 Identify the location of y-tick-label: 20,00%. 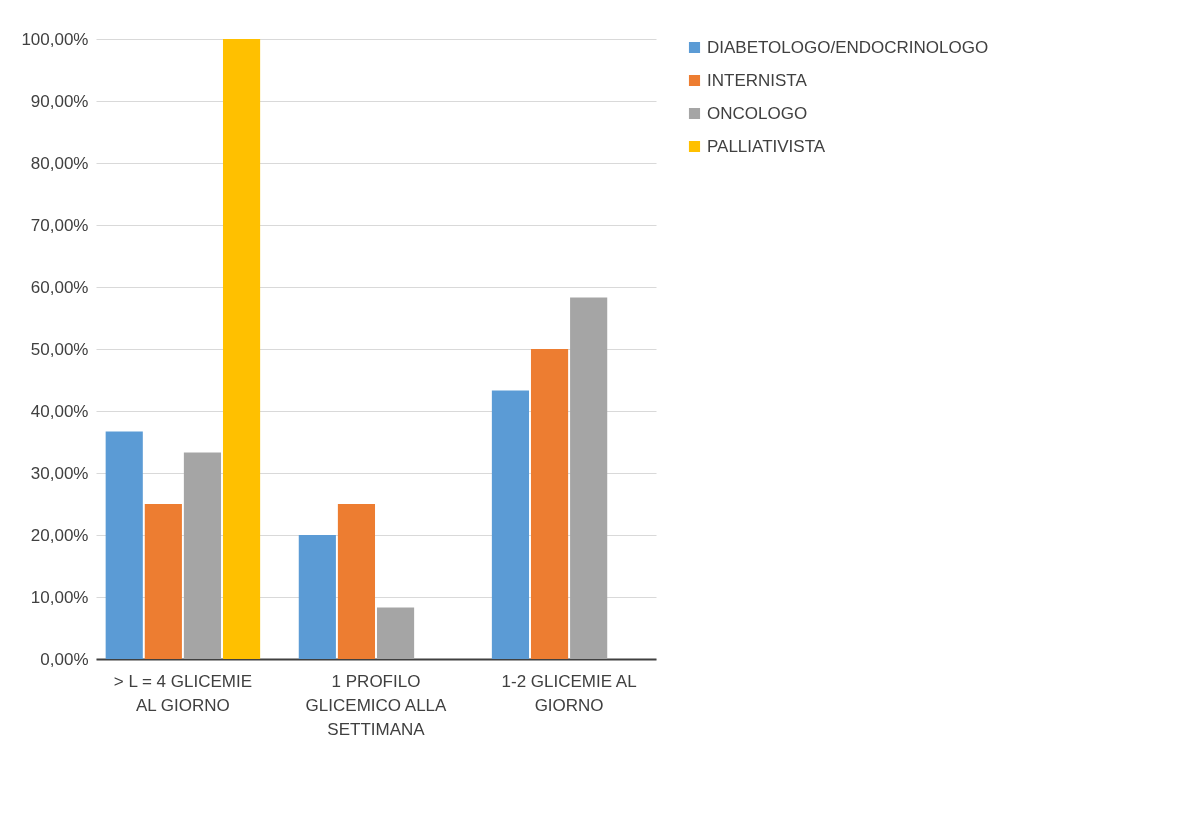
(59, 535).